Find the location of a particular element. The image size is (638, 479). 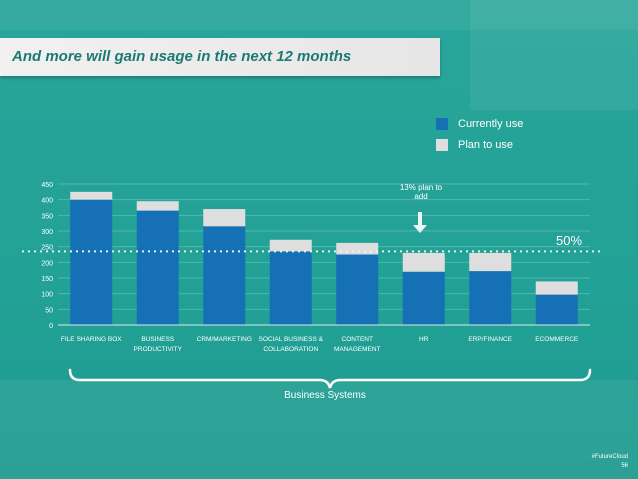

legend-item-currently-use: Currently use is located at coordinates (479, 124).